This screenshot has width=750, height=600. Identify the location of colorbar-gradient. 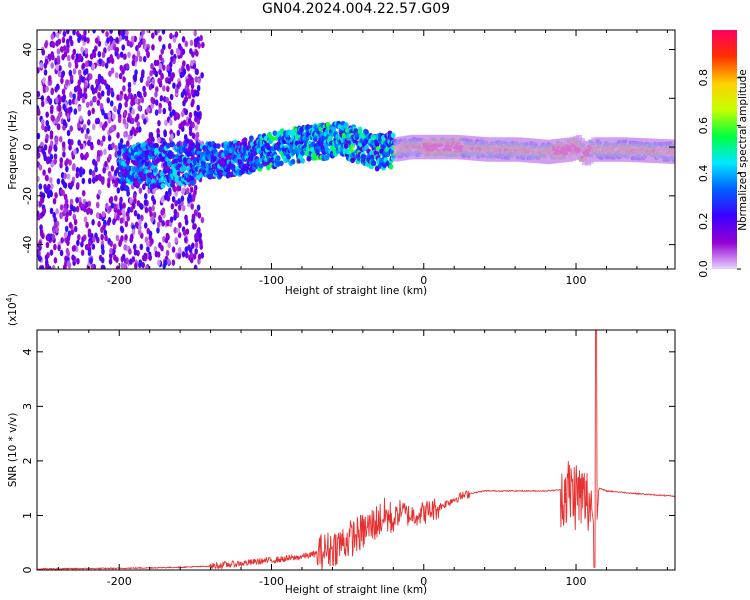
(724, 149).